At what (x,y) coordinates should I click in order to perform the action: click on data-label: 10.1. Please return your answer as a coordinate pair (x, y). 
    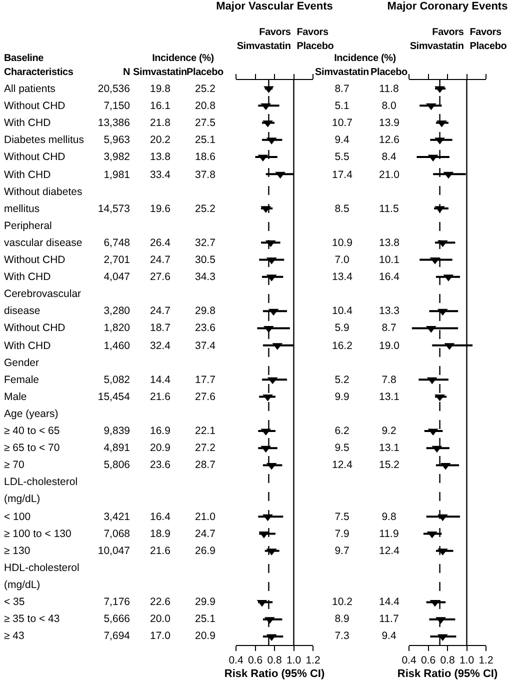
    Looking at the image, I should click on (389, 260).